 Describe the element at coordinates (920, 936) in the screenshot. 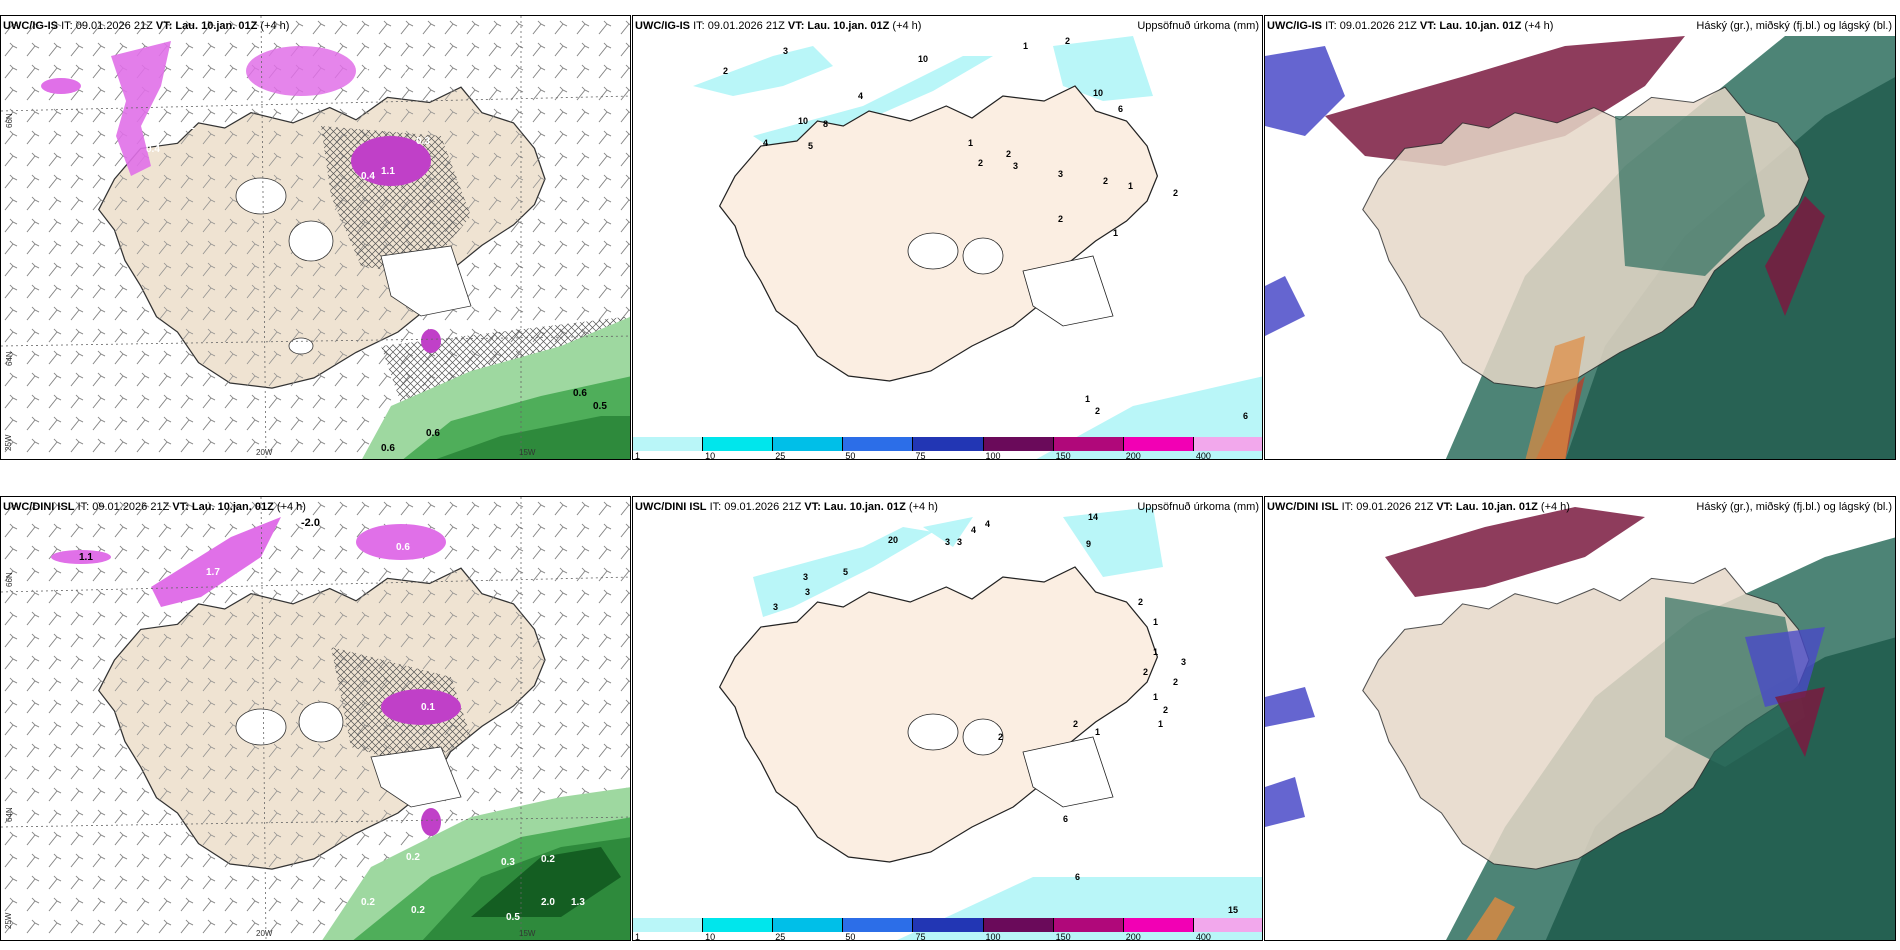

I see `colorbar-label: 75` at that location.